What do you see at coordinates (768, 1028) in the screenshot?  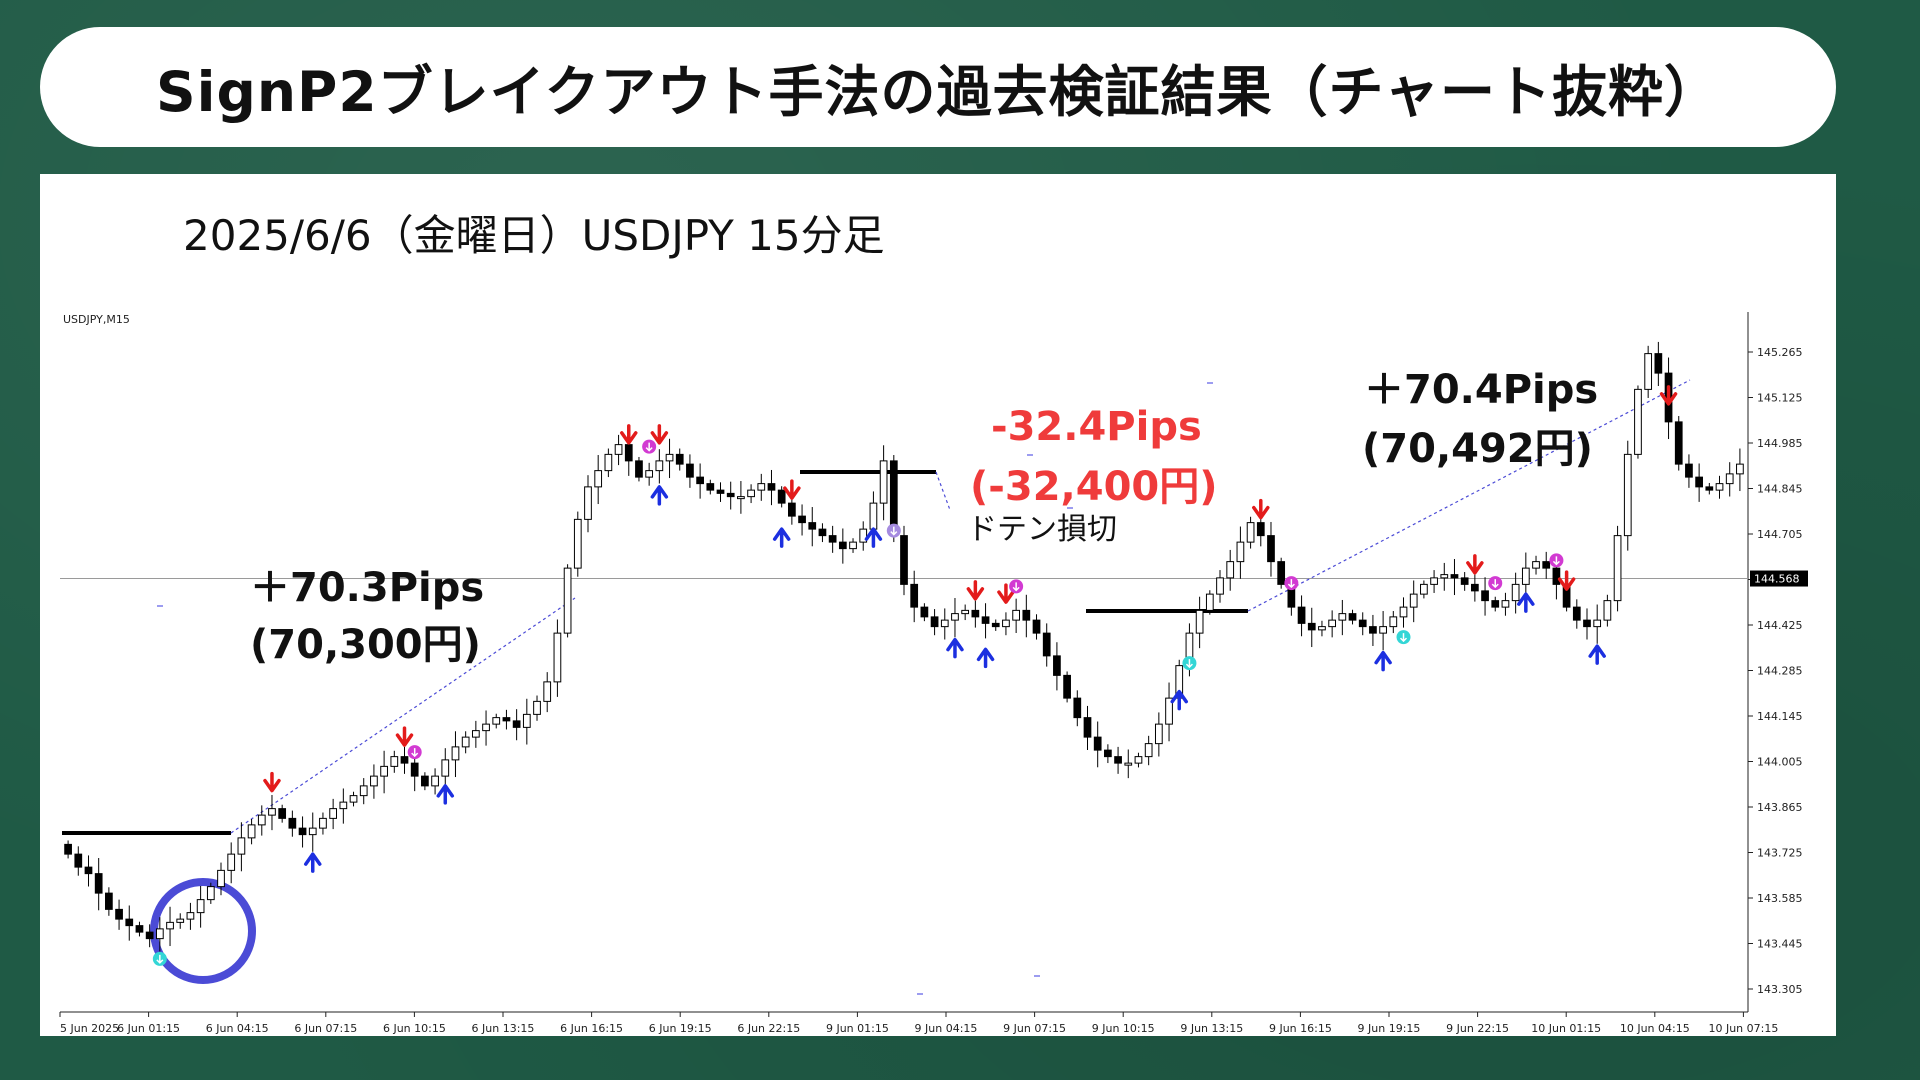 I see `x-tick-label: 6 Jun 22:15` at bounding box center [768, 1028].